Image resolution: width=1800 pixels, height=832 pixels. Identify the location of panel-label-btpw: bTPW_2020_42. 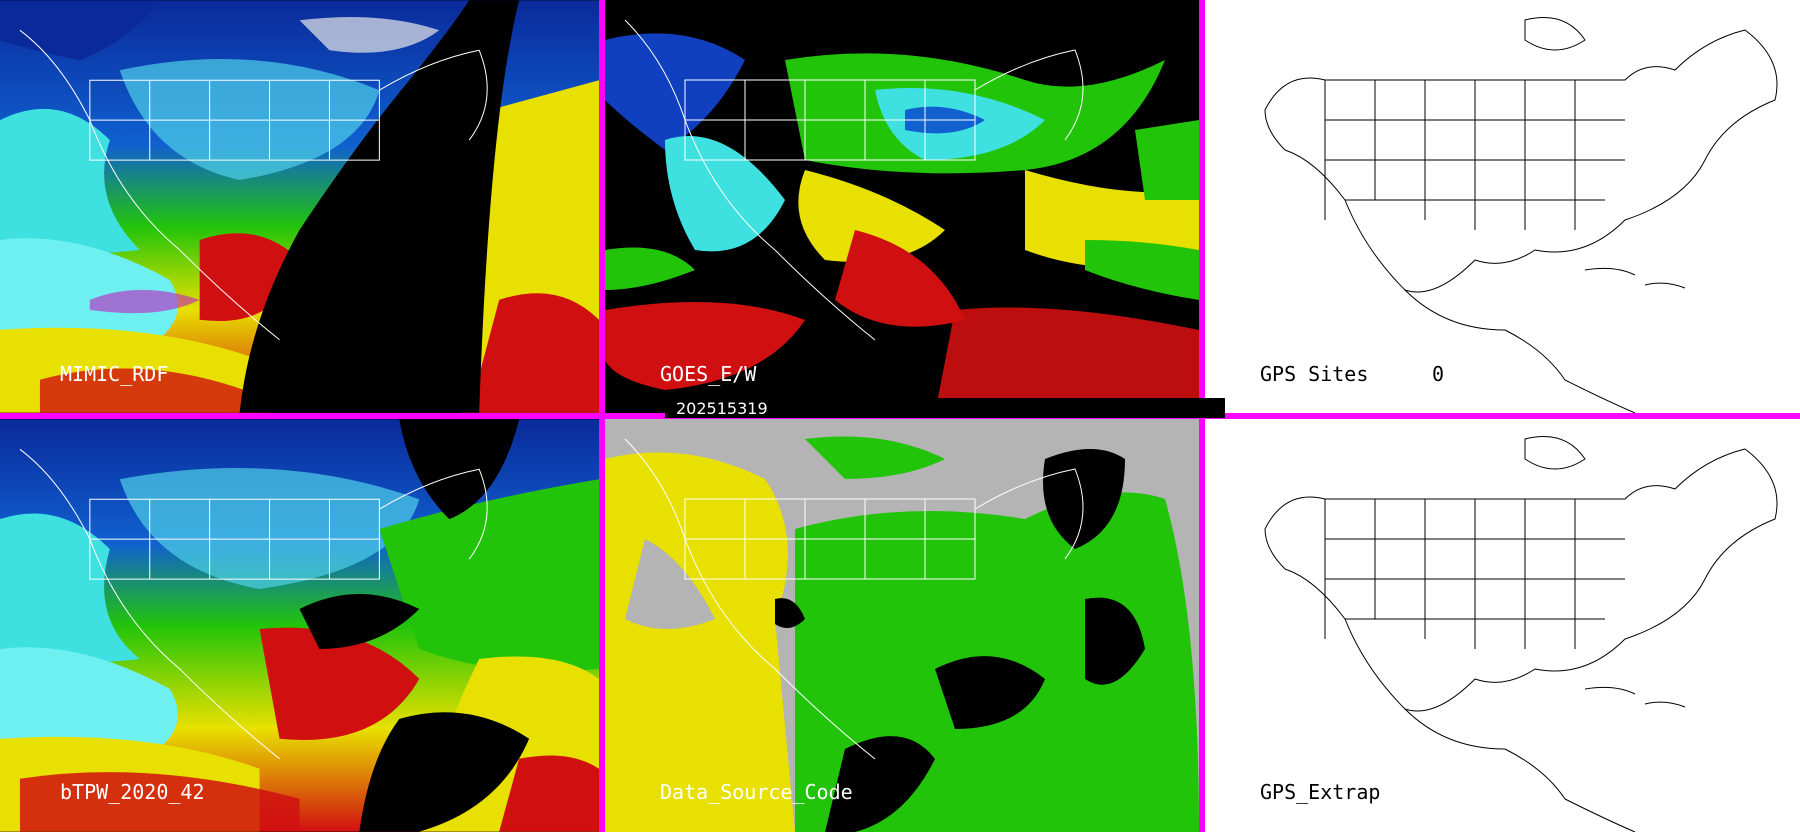
(132, 792).